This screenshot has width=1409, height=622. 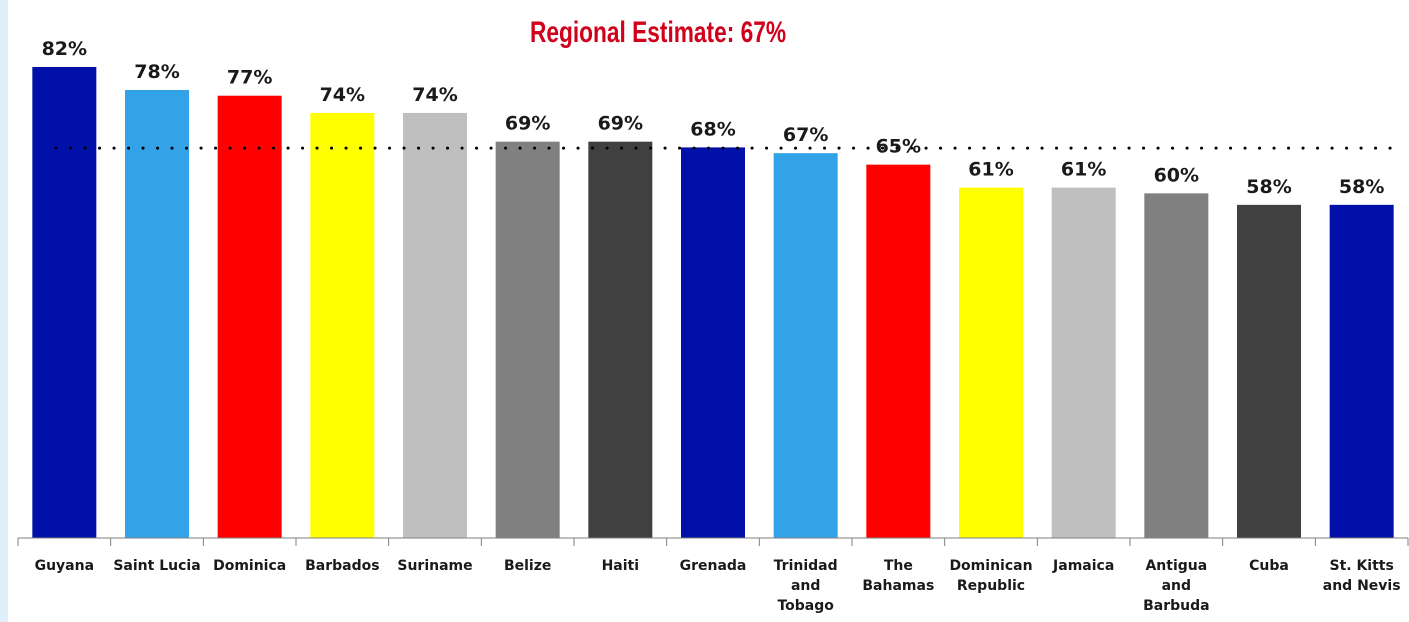 I want to click on bar-antigua-and-barbuda, so click(x=1176, y=366).